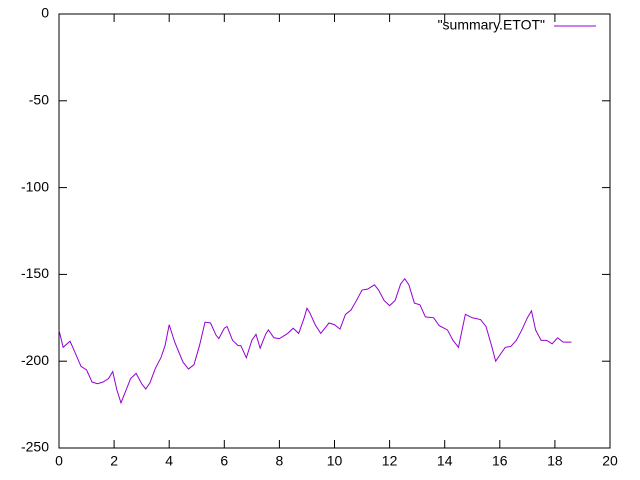 The width and height of the screenshot is (640, 480). What do you see at coordinates (169, 461) in the screenshot?
I see `x-tick-label: 4` at bounding box center [169, 461].